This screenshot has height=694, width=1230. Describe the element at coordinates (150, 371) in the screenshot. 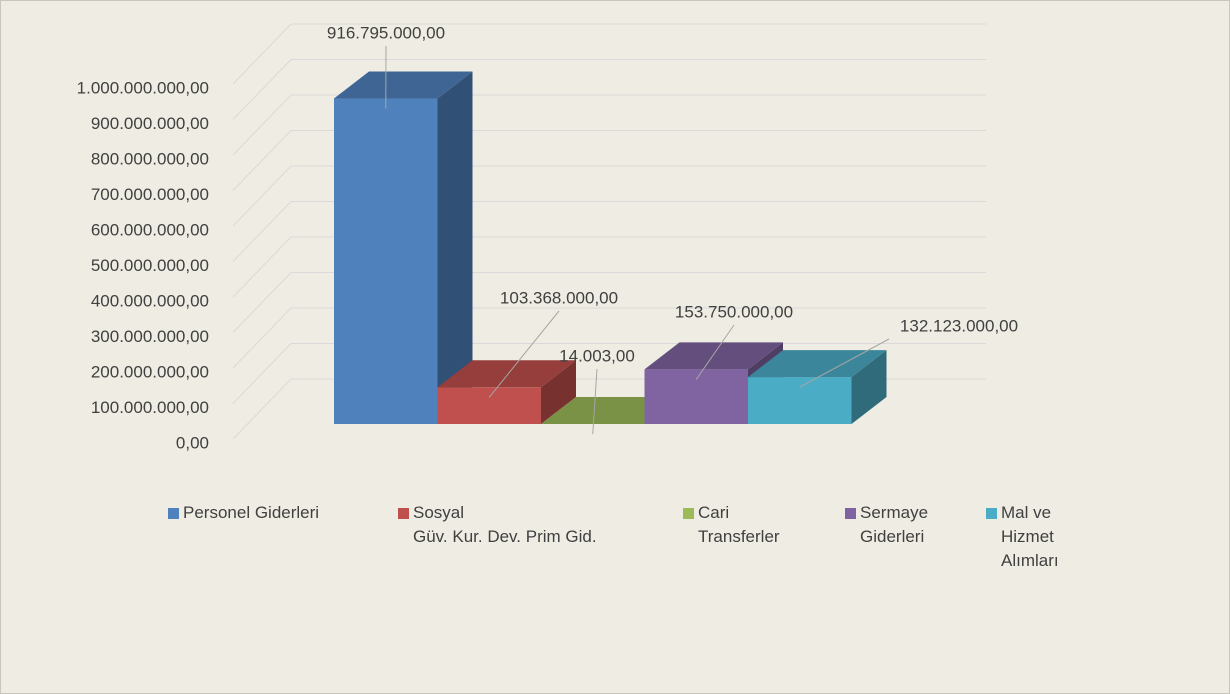

I see `y-tick-label: 200.000.000,00` at that location.